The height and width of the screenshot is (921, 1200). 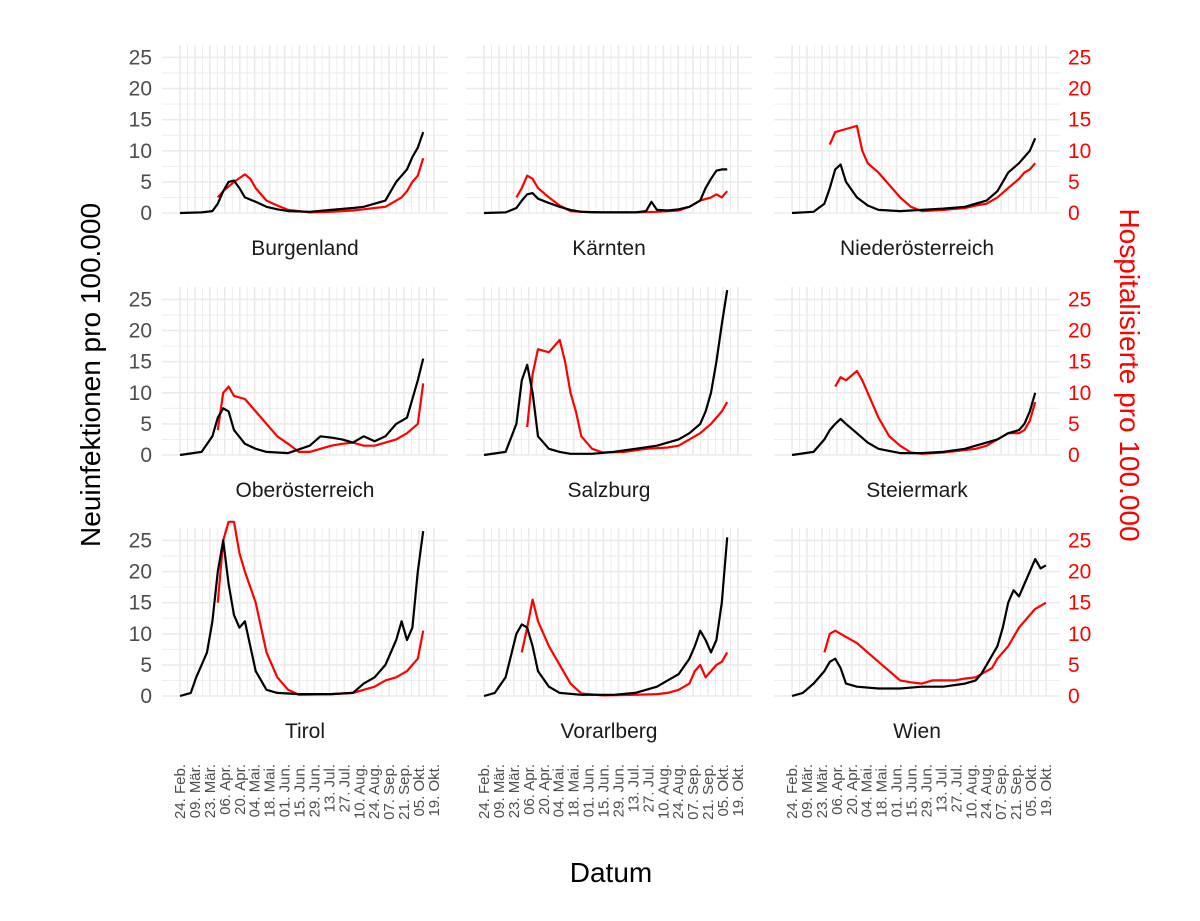 What do you see at coordinates (499, 791) in the screenshot?
I see `x-tick-label: 09. Mär.` at bounding box center [499, 791].